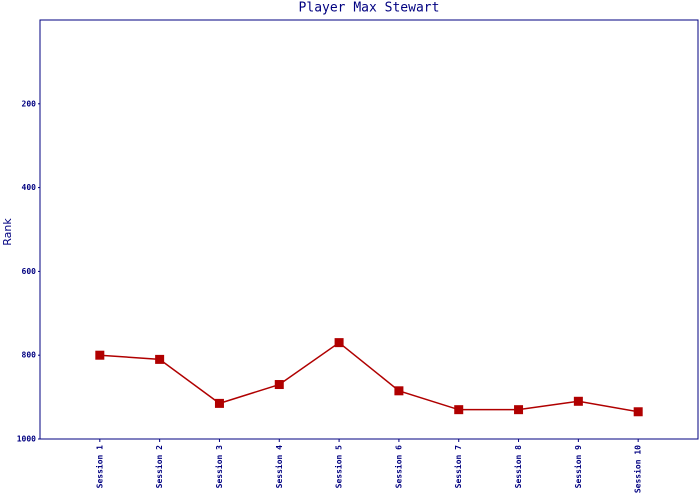 The height and width of the screenshot is (500, 700). I want to click on x-tick-label: Session 6, so click(398, 467).